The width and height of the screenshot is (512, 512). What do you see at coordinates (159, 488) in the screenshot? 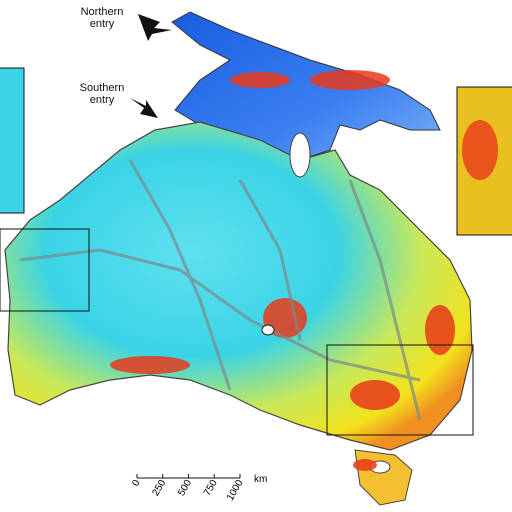
I see `scale-label: 250` at bounding box center [159, 488].